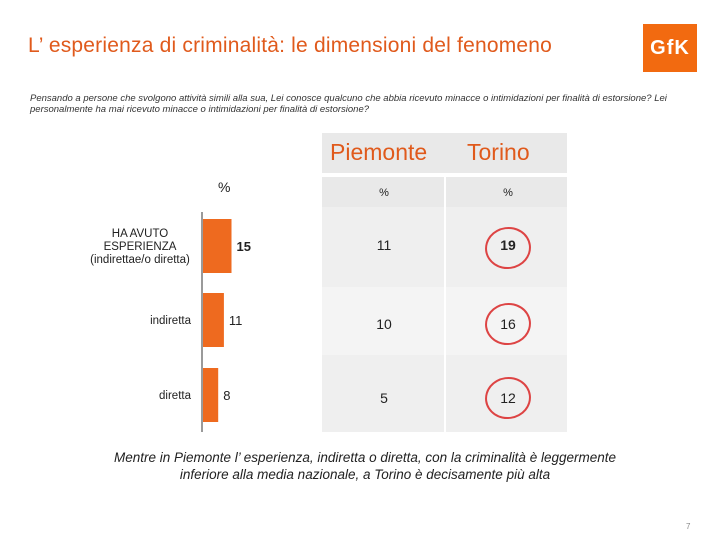 This screenshot has height=540, width=720. I want to click on gfk-logo: GfK, so click(670, 48).